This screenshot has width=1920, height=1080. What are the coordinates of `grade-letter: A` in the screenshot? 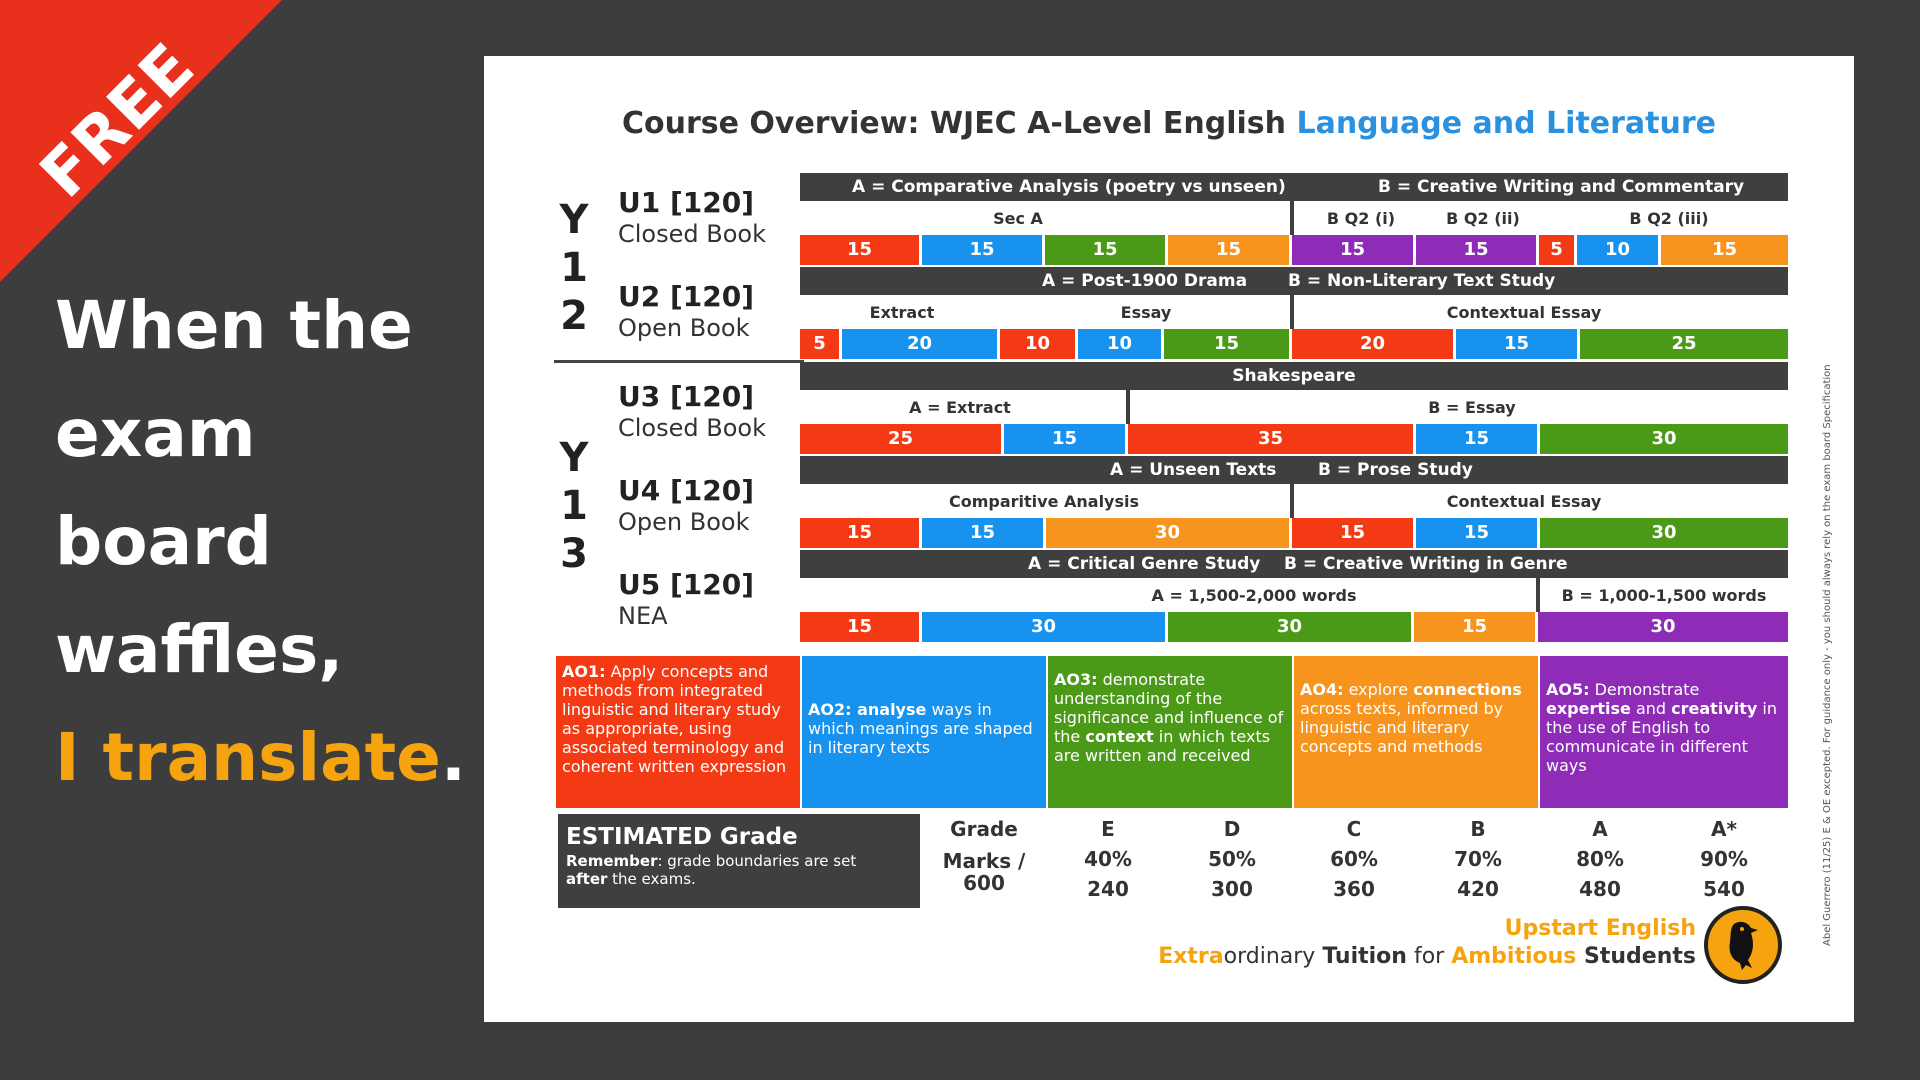 It's located at (1600, 829).